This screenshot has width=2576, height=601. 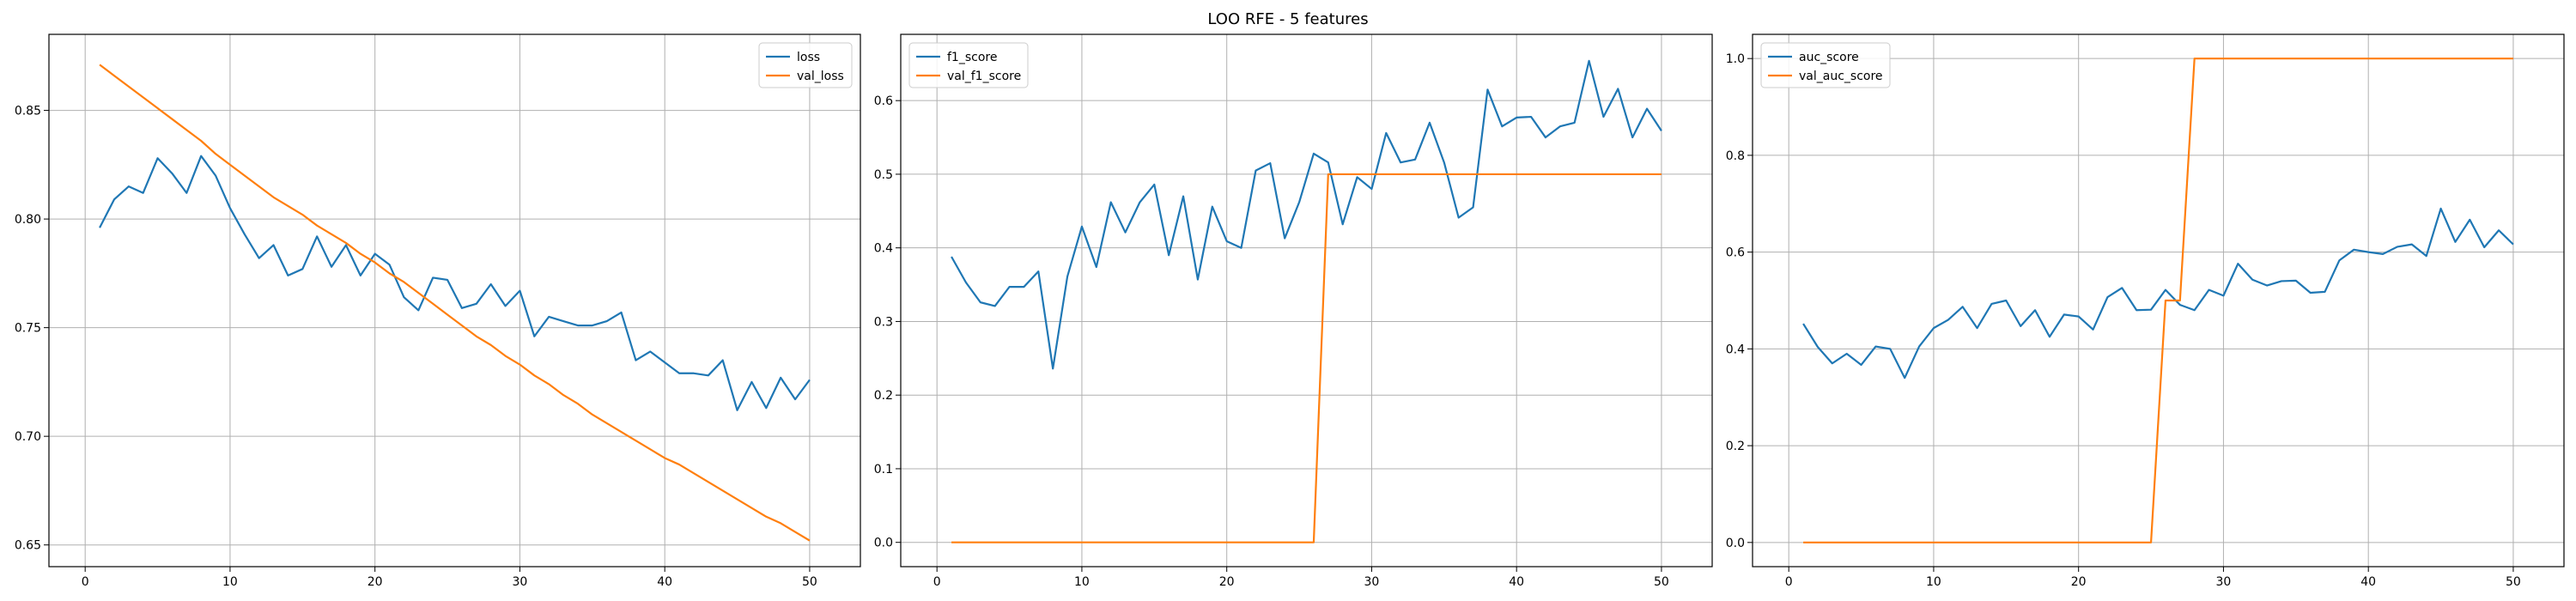 What do you see at coordinates (884, 175) in the screenshot?
I see `y-tick-label: 0.5` at bounding box center [884, 175].